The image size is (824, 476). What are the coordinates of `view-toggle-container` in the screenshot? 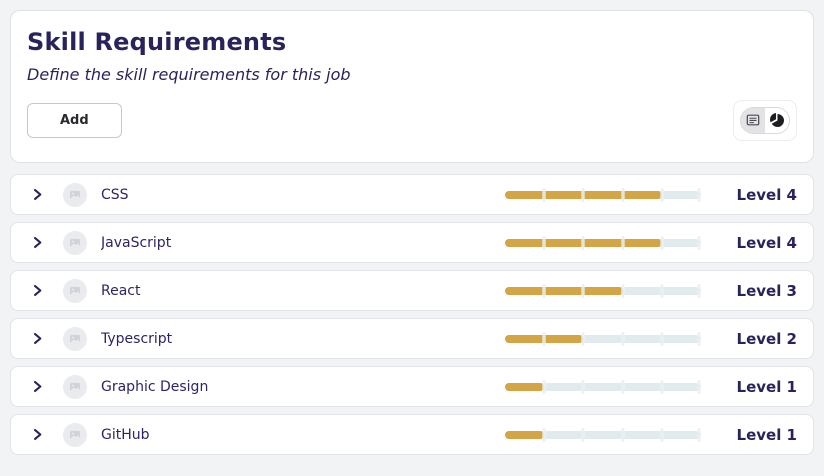 It's located at (765, 120).